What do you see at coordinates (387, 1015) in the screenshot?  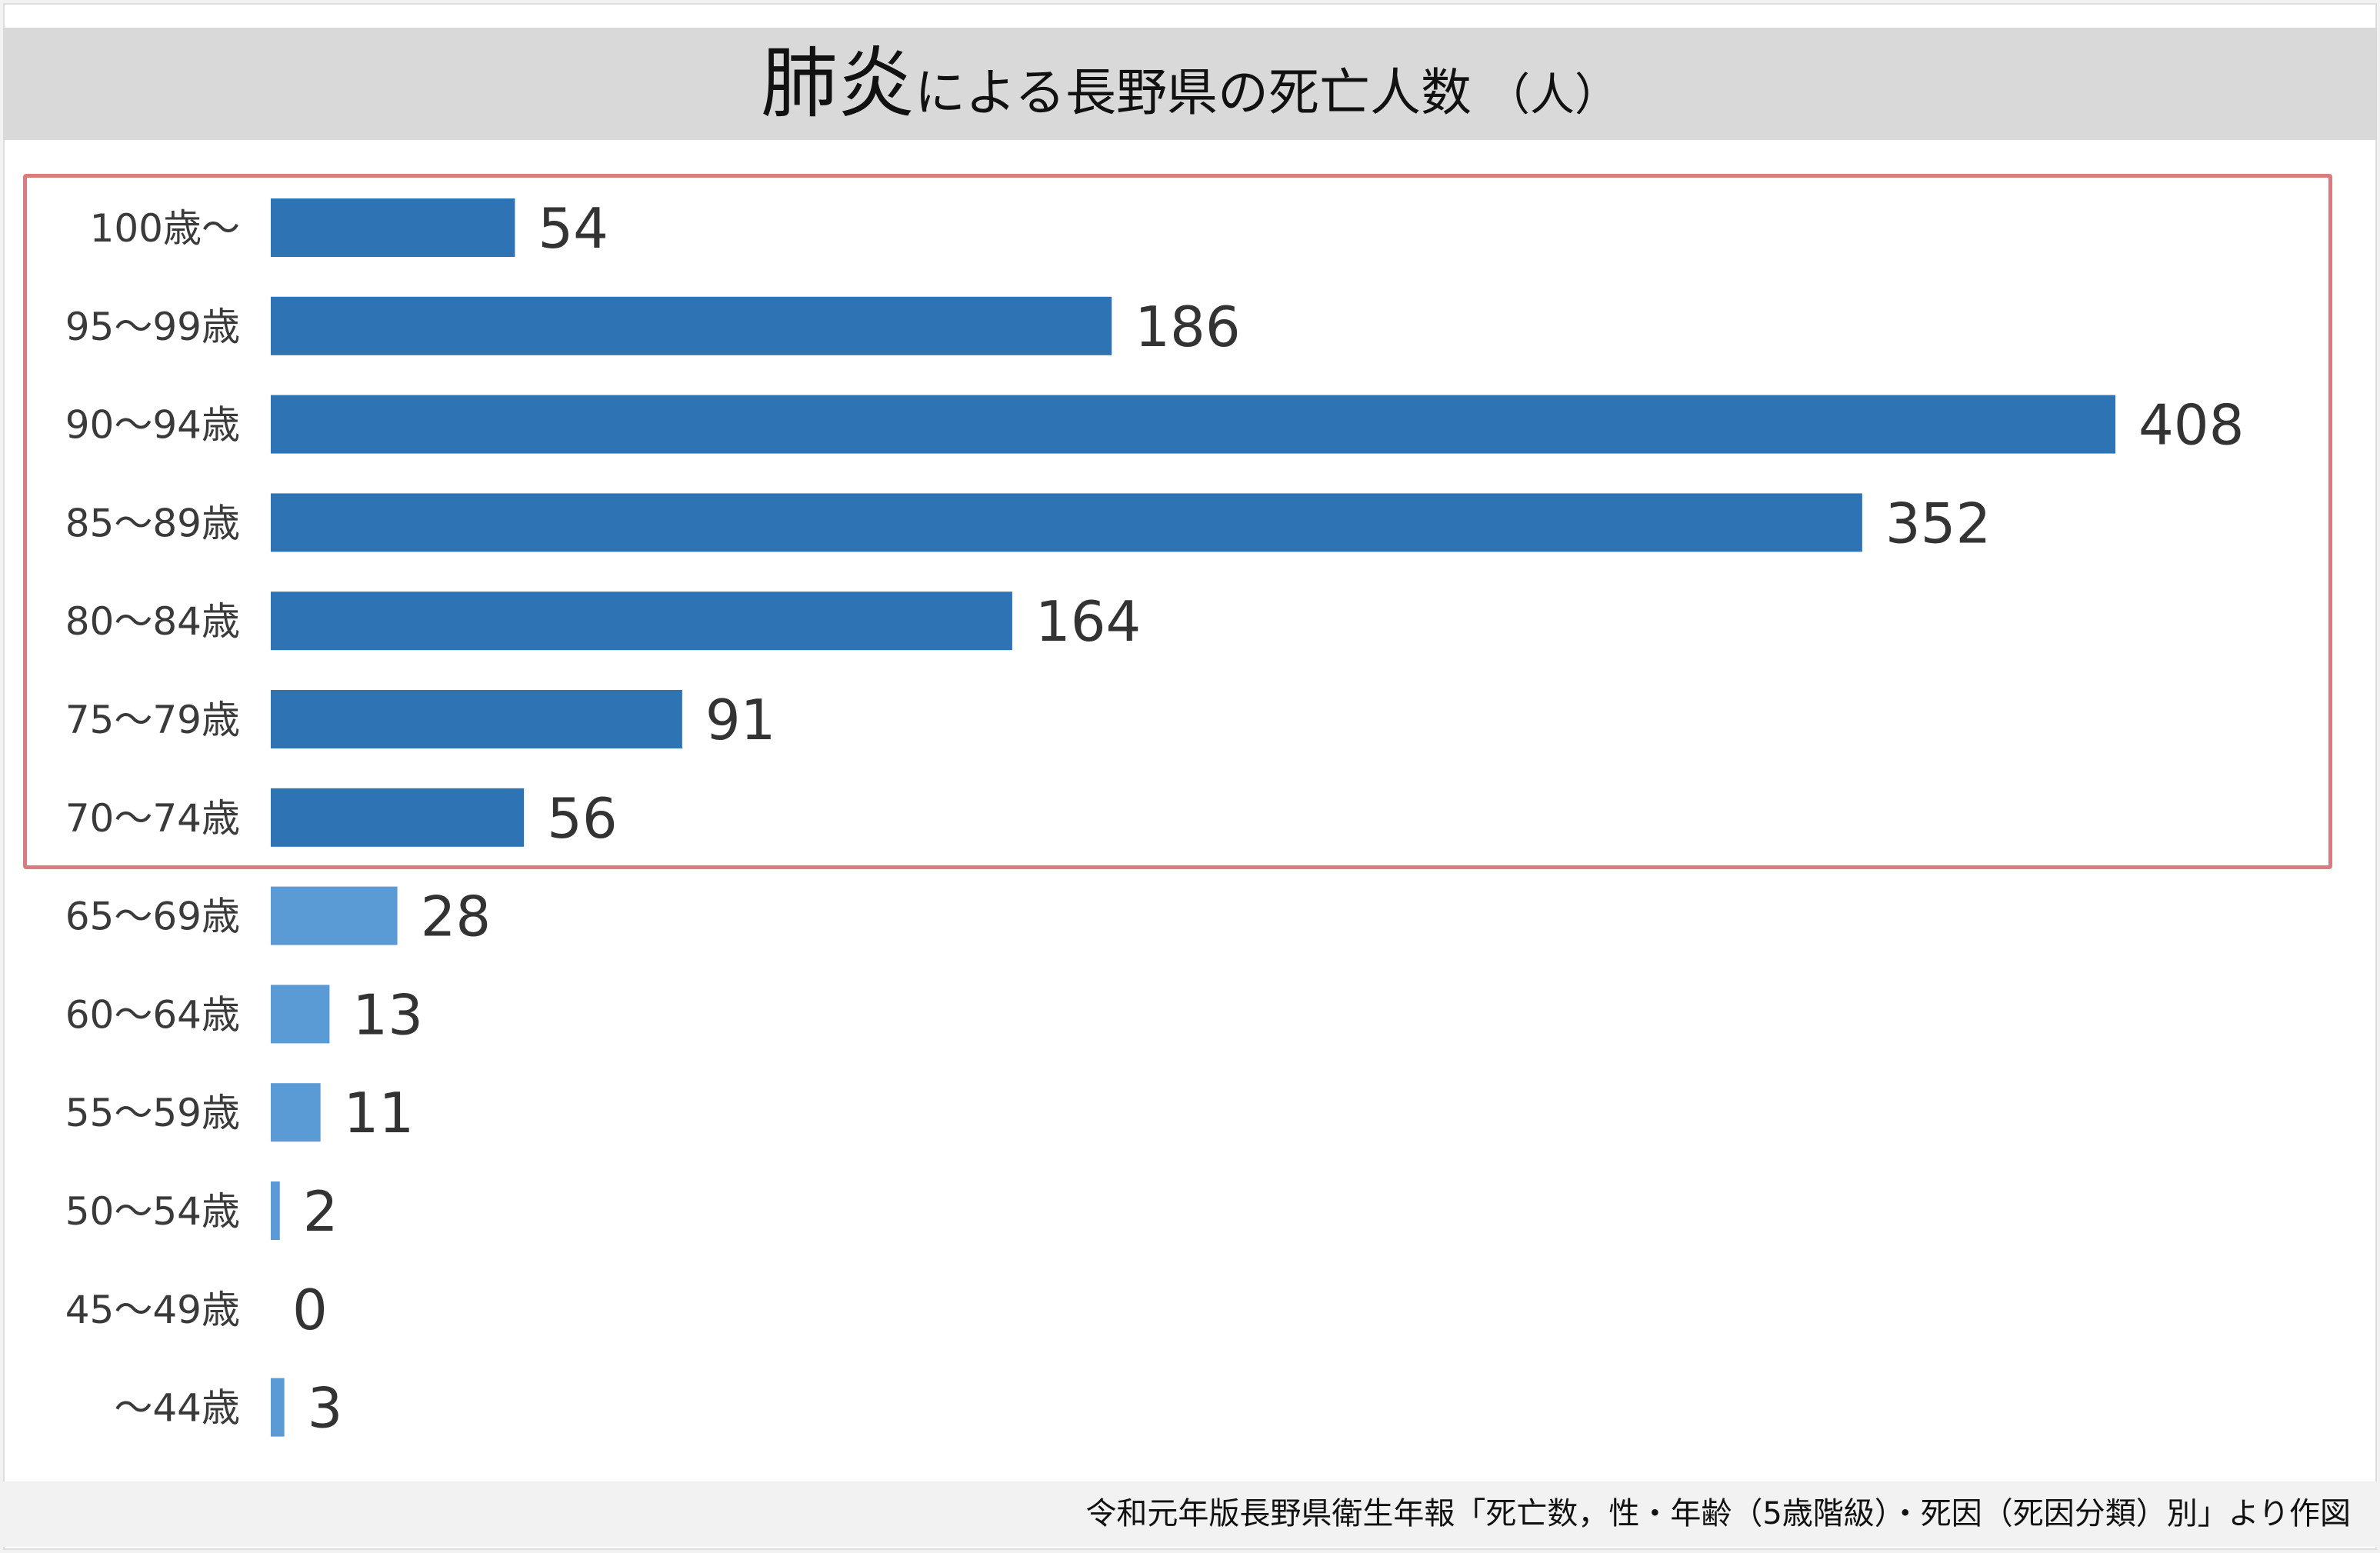 I see `value-label: 13` at bounding box center [387, 1015].